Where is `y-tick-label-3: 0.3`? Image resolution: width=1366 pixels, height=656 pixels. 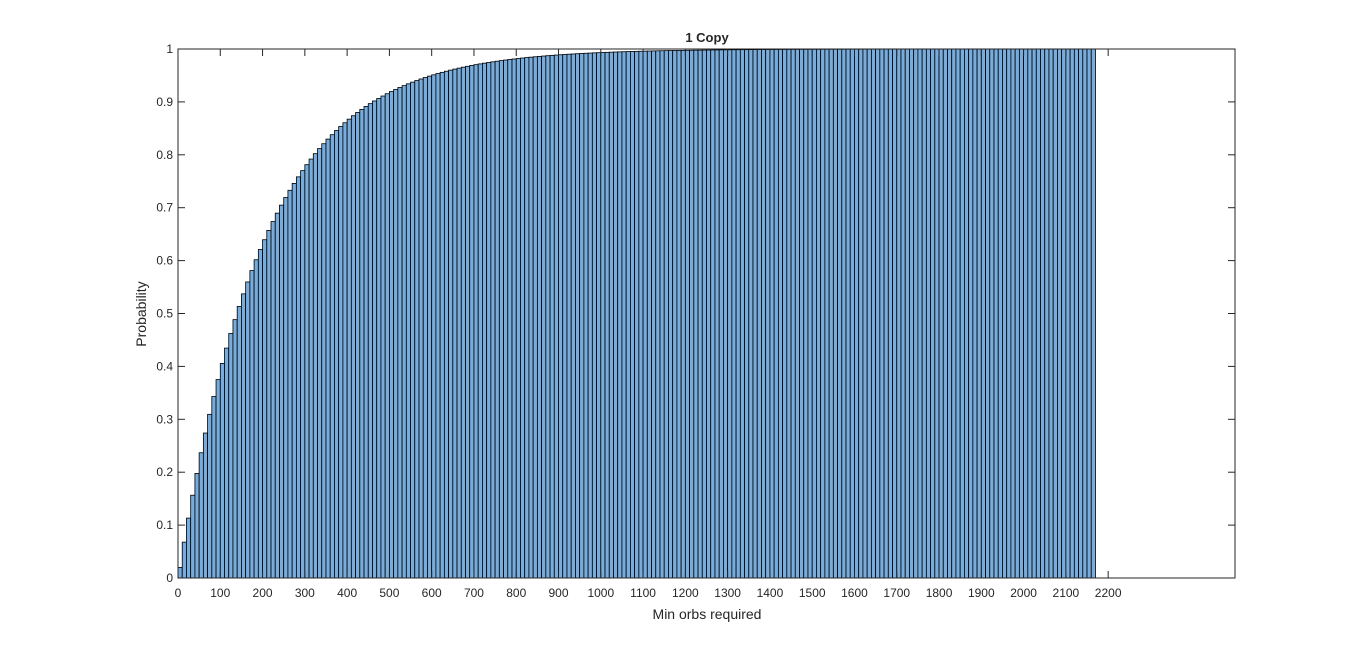 y-tick-label-3: 0.3 is located at coordinates (164, 419).